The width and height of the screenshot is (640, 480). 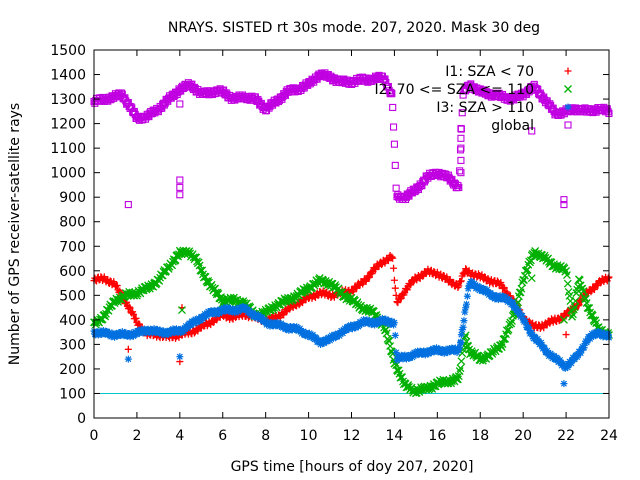 I want to click on x-tick-label: 24, so click(x=609, y=436).